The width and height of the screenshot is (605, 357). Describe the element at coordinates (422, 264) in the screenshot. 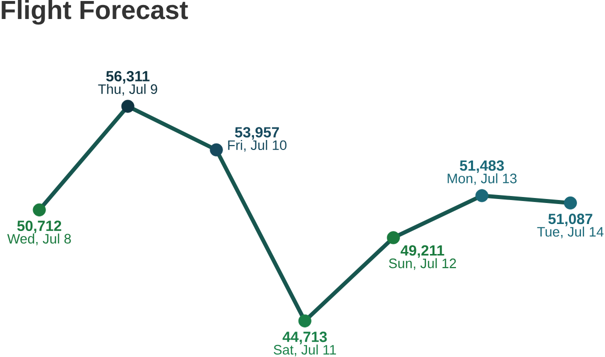

I see `x-tick-label: Sun, Jul 12` at that location.